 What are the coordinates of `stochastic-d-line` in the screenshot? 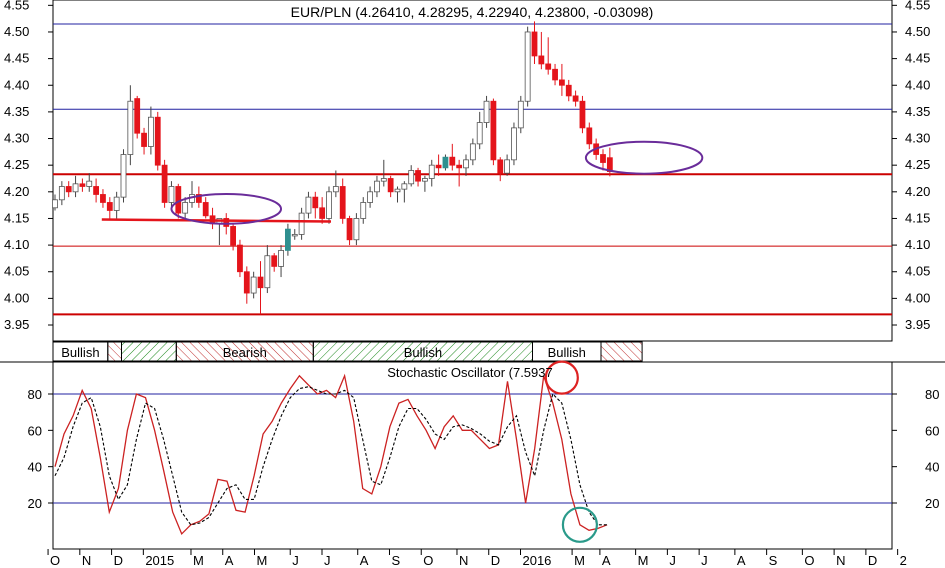 It's located at (331, 456).